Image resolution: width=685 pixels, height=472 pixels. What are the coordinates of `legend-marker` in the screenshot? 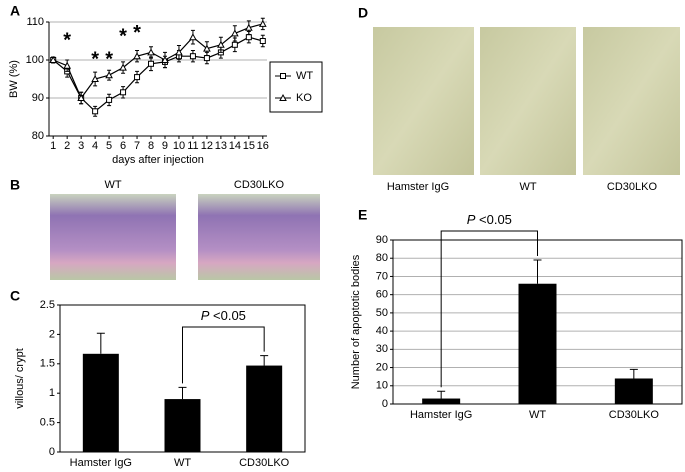 It's located at (283, 97).